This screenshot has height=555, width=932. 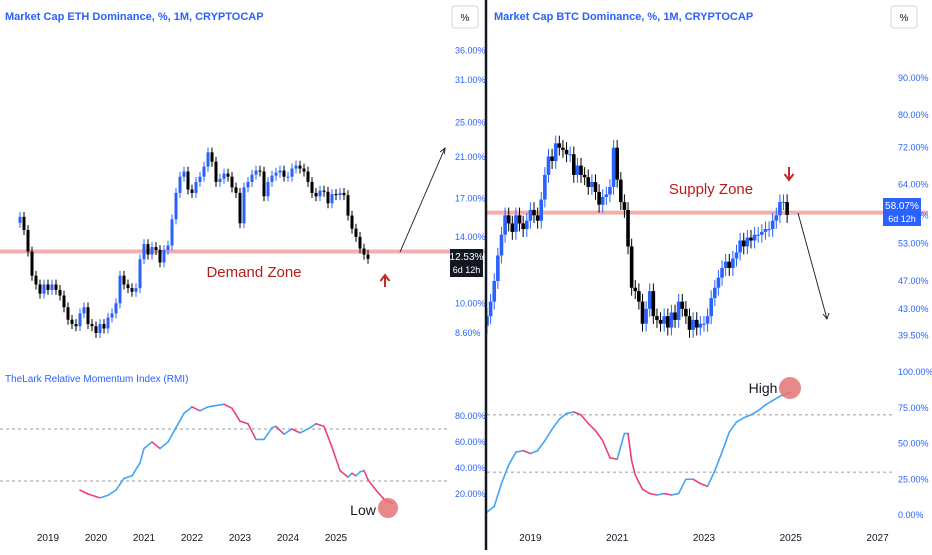 What do you see at coordinates (904, 17) in the screenshot?
I see `right-percent-button` at bounding box center [904, 17].